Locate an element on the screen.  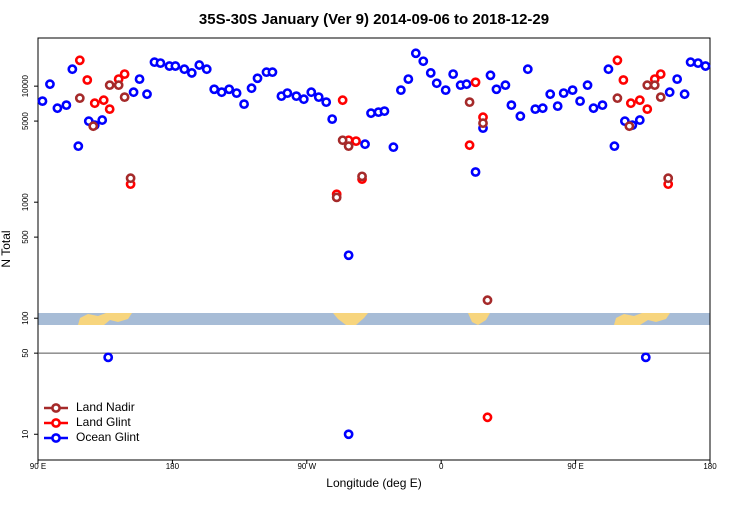
y-tick-label: 50 is located at coordinates (25, 352).